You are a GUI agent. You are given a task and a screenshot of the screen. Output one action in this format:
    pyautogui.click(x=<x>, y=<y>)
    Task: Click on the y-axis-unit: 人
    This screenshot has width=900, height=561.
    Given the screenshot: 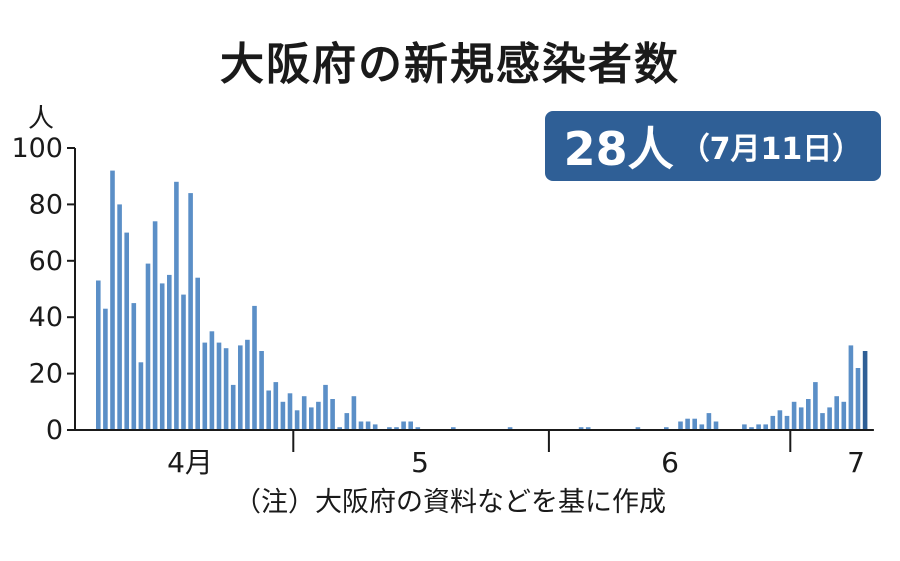 What is the action you would take?
    pyautogui.click(x=41, y=119)
    